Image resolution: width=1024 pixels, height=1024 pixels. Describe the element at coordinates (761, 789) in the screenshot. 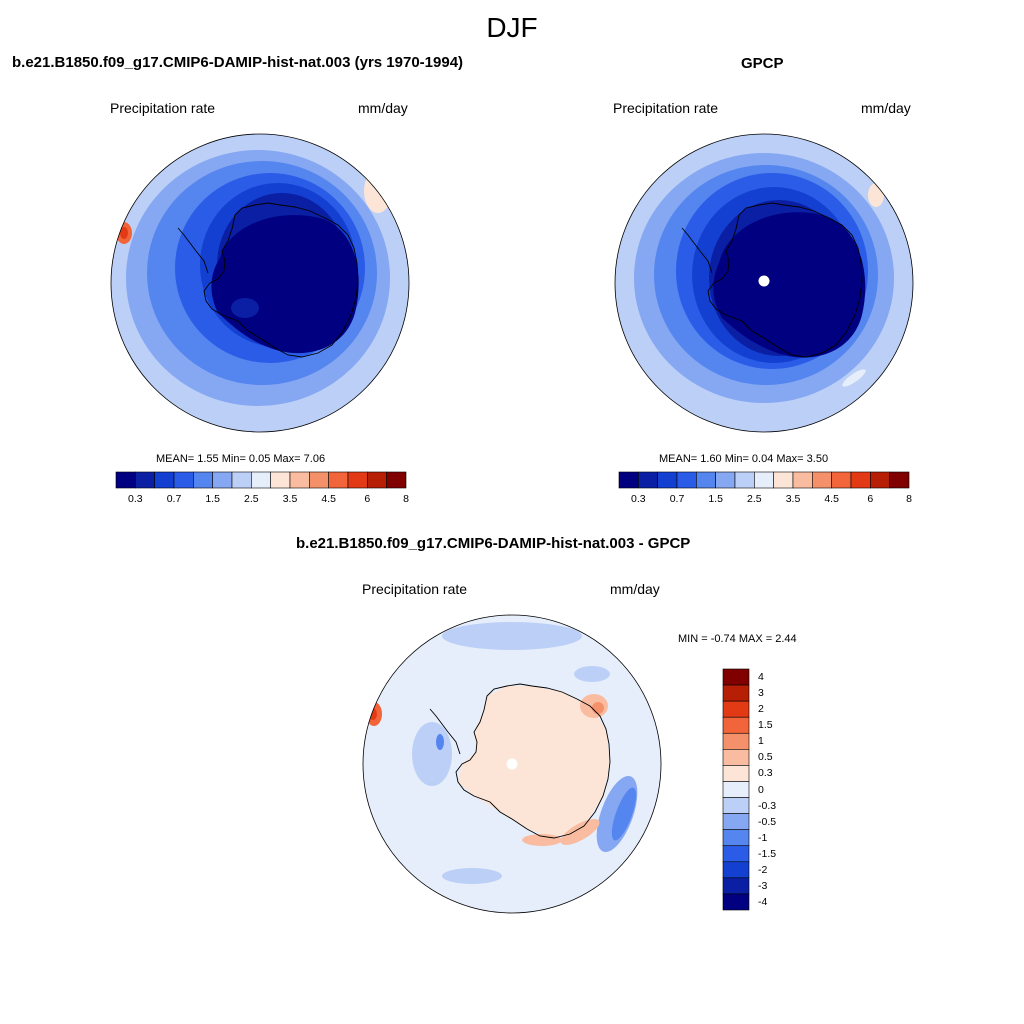

I see `diff-colorbar-tick-label: 0` at that location.